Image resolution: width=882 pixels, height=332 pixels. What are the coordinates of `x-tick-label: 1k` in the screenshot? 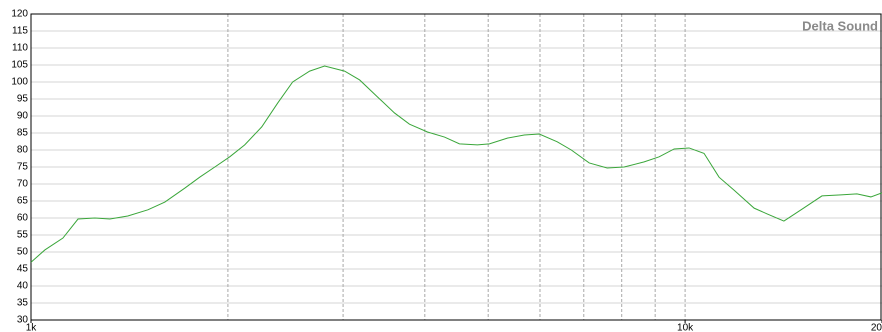 It's located at (32, 327).